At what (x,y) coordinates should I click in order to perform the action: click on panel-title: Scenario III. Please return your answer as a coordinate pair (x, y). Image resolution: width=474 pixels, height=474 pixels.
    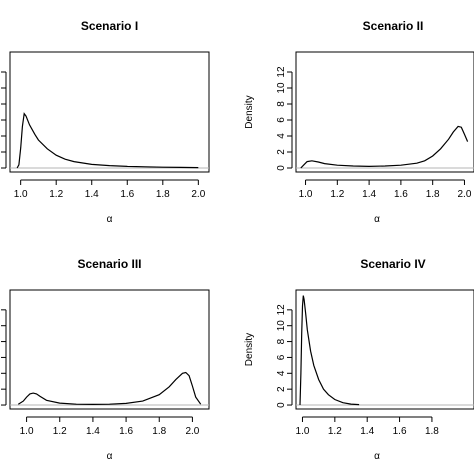
    Looking at the image, I should click on (109, 264).